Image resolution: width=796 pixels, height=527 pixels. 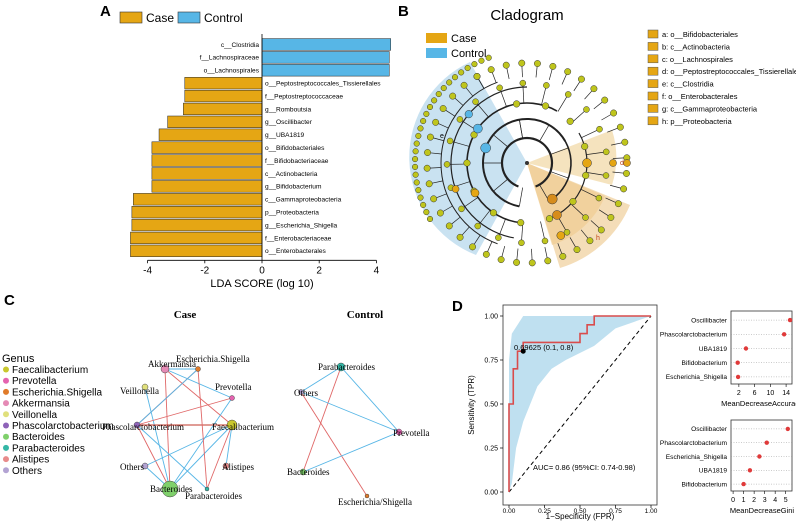 What do you see at coordinates (105, 11) in the screenshot?
I see `panel-label-a: A` at bounding box center [105, 11].